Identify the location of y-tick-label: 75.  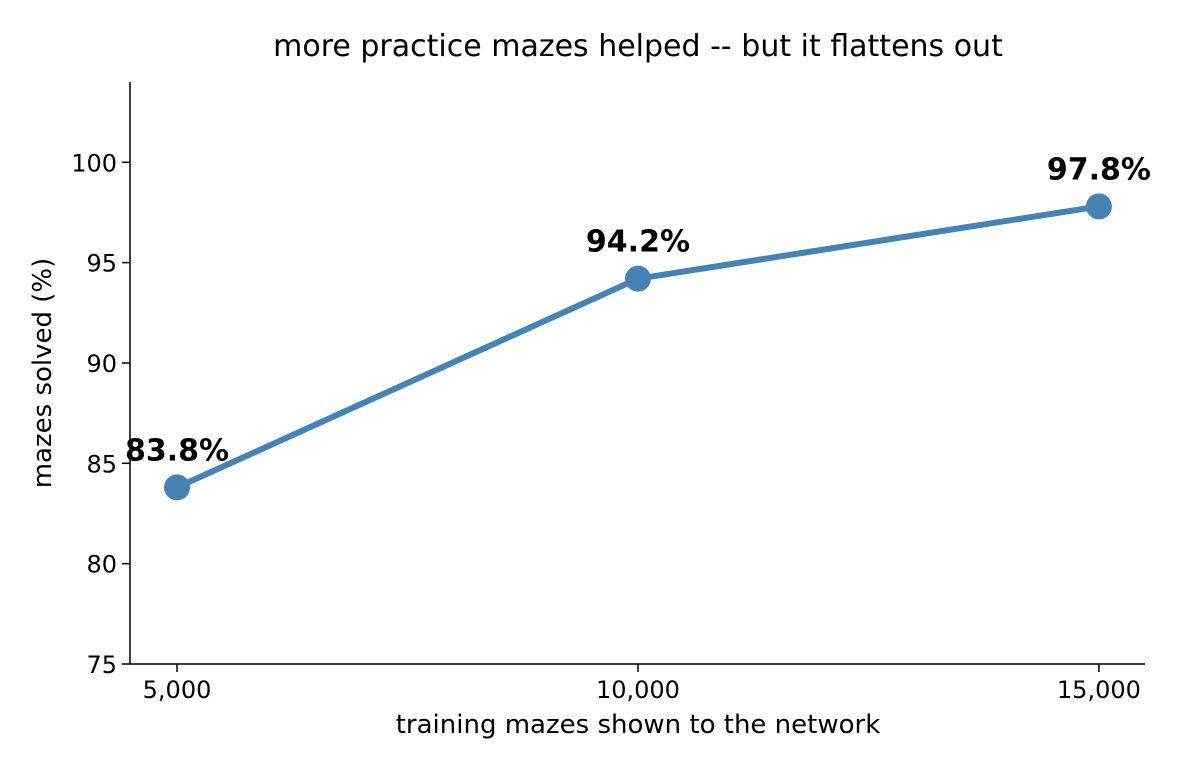
(101, 665).